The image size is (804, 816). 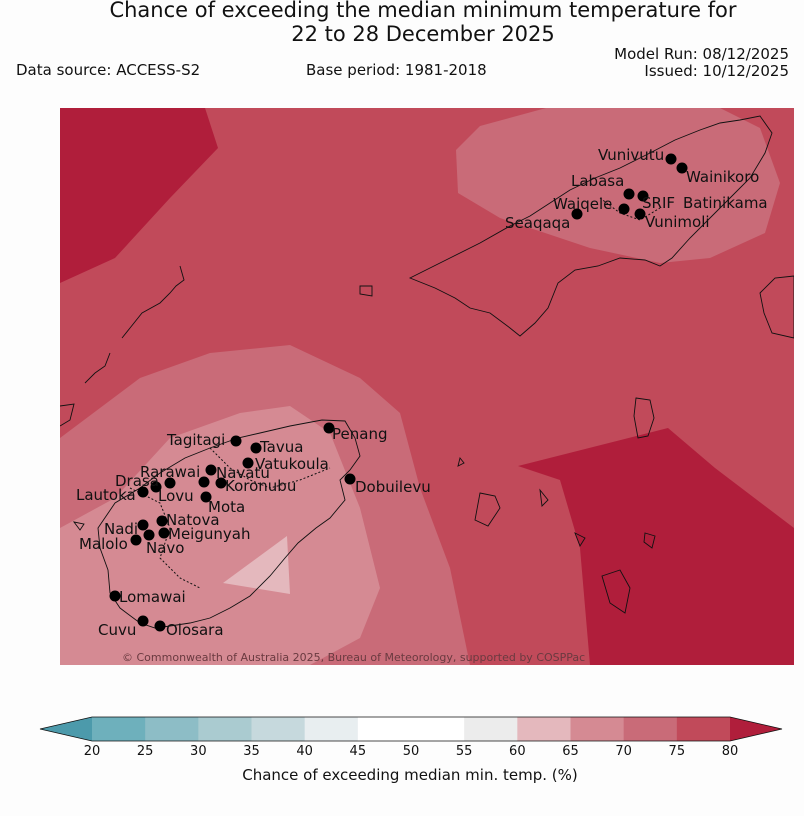 I want to click on label-koronubu: Koronubu, so click(x=260, y=486).